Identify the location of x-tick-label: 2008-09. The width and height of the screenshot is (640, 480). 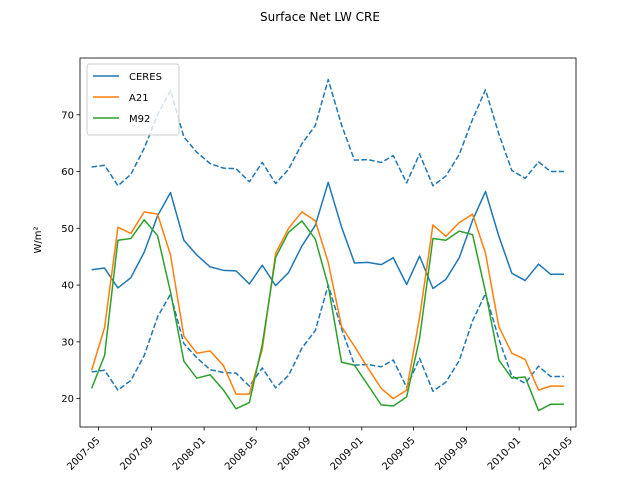
(294, 453).